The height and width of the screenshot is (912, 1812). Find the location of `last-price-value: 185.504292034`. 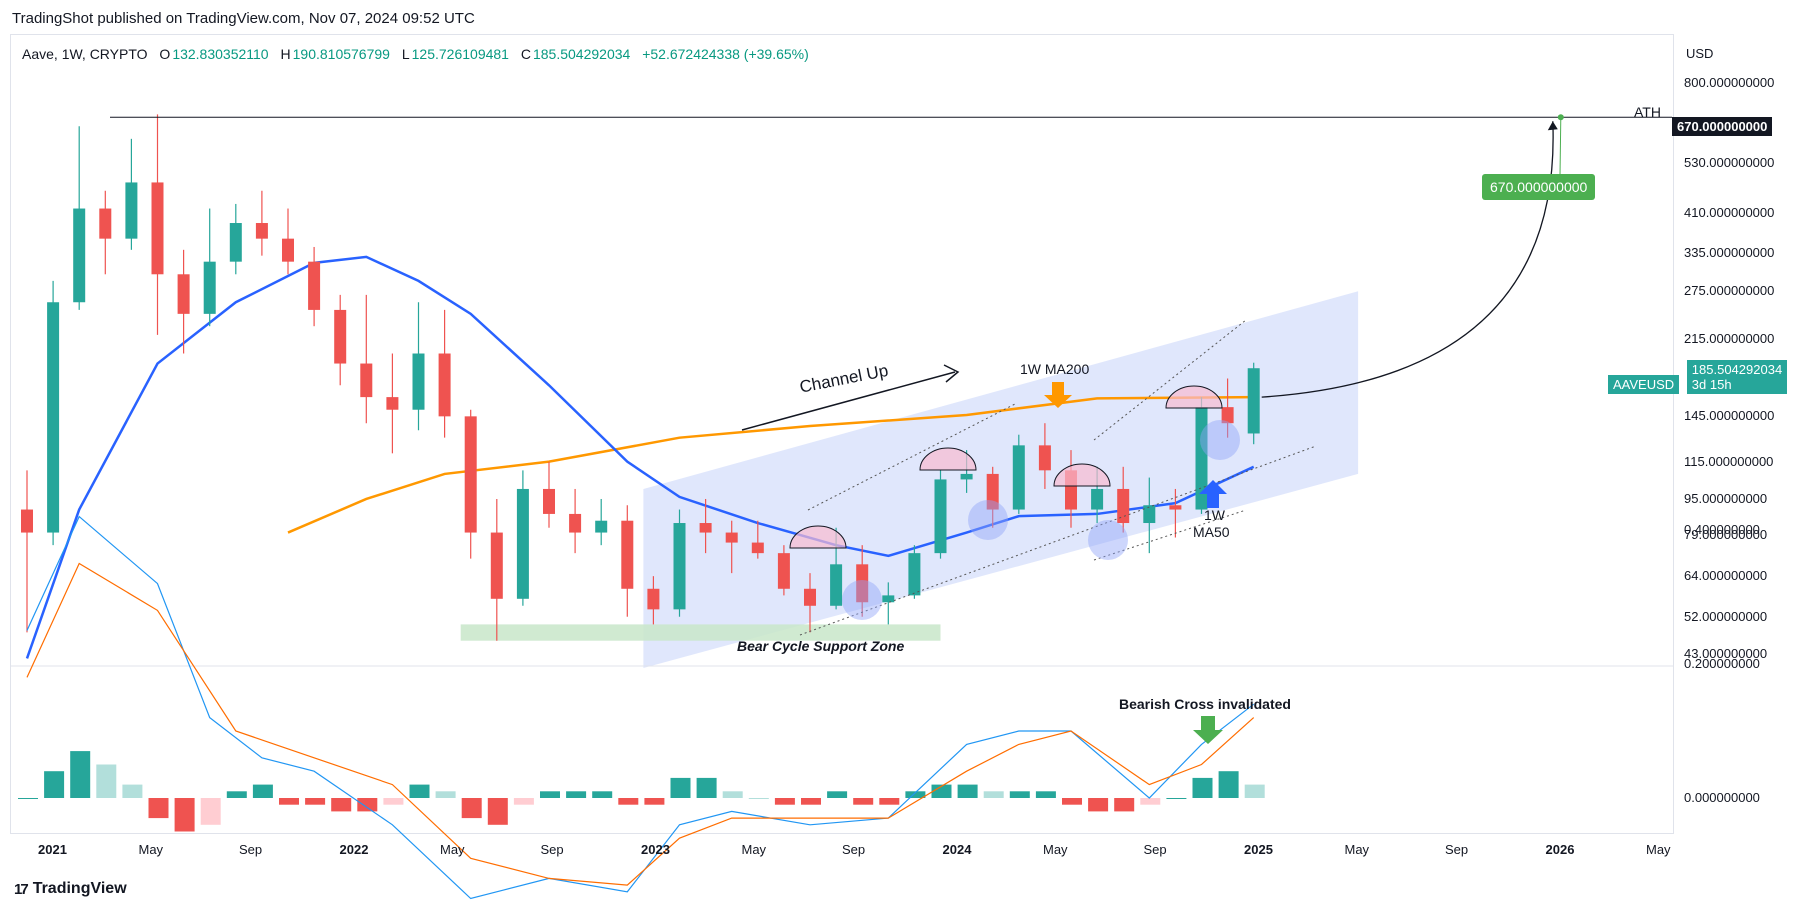

last-price-value: 185.504292034 is located at coordinates (1737, 369).